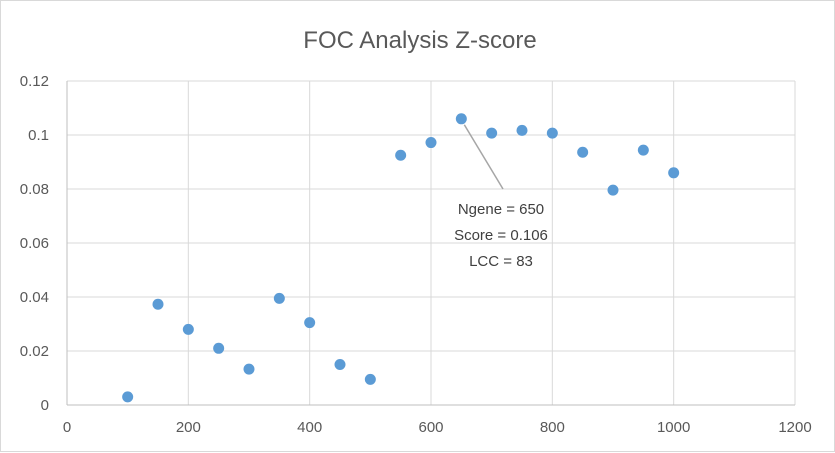 The height and width of the screenshot is (453, 835). I want to click on x-tick-label: 200, so click(188, 427).